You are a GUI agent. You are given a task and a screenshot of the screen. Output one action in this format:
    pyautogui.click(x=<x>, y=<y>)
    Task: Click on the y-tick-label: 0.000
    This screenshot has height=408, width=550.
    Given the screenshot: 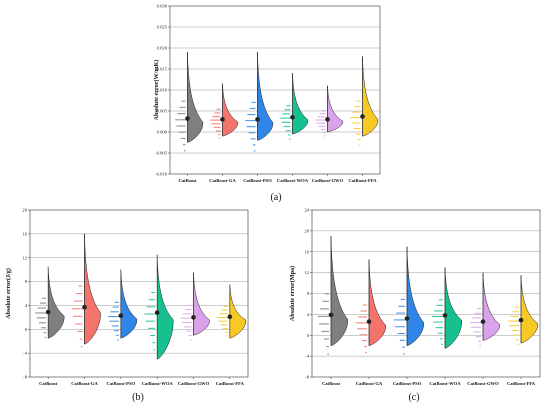 What is the action you would take?
    pyautogui.click(x=162, y=132)
    